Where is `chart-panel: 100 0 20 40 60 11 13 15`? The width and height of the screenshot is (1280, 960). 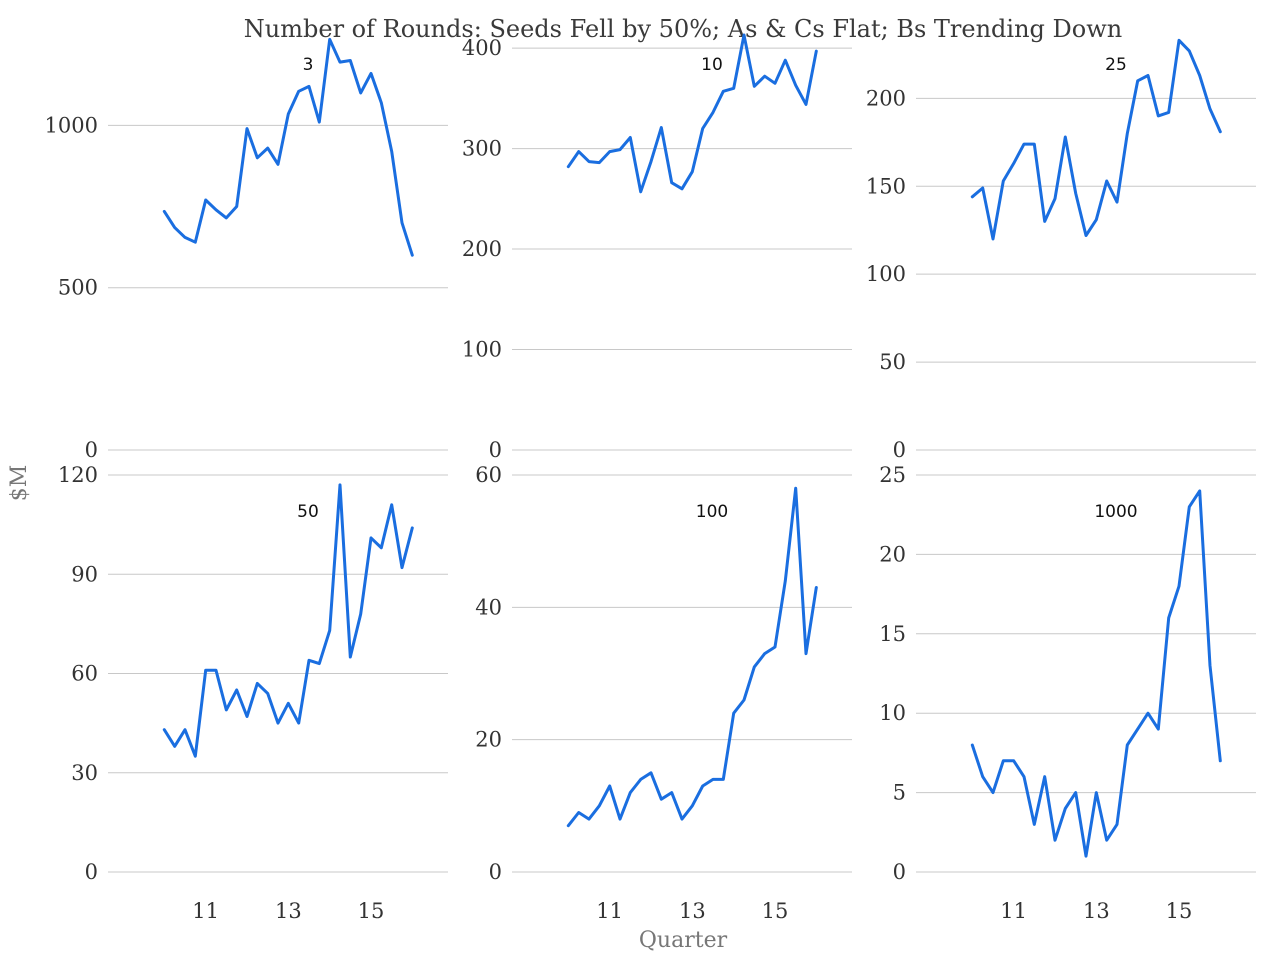 chart-panel: 100 0 20 40 60 11 13 15 is located at coordinates (663, 693).